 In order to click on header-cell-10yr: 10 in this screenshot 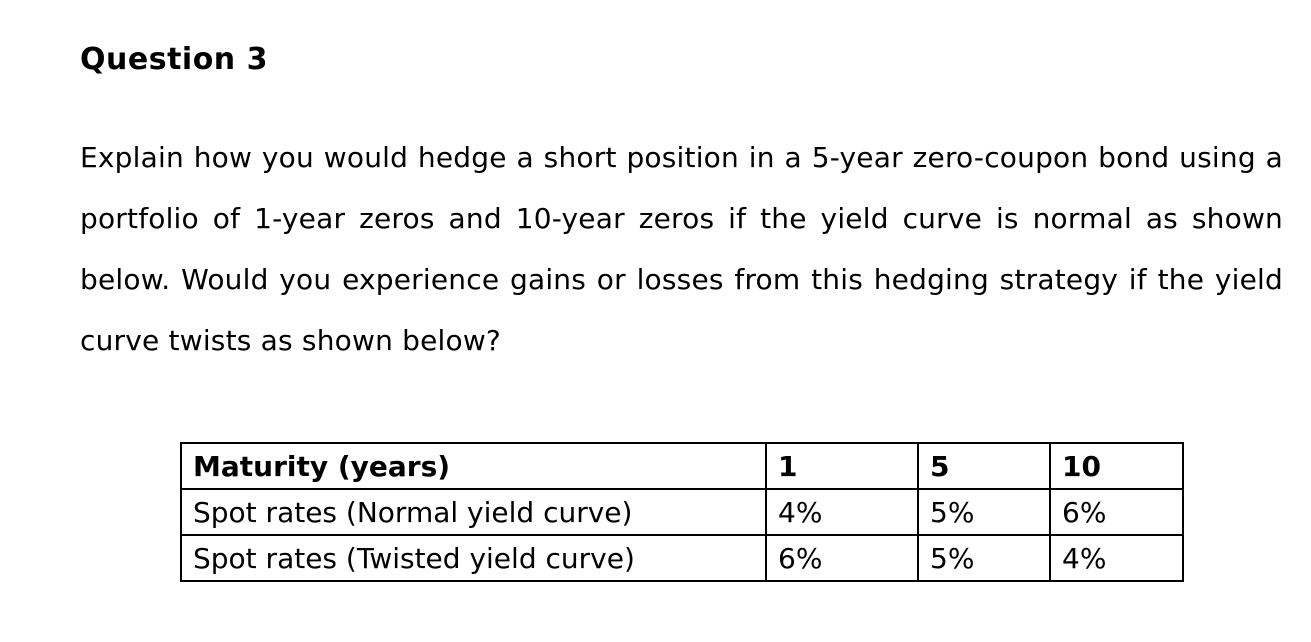, I will do `click(1116, 466)`.